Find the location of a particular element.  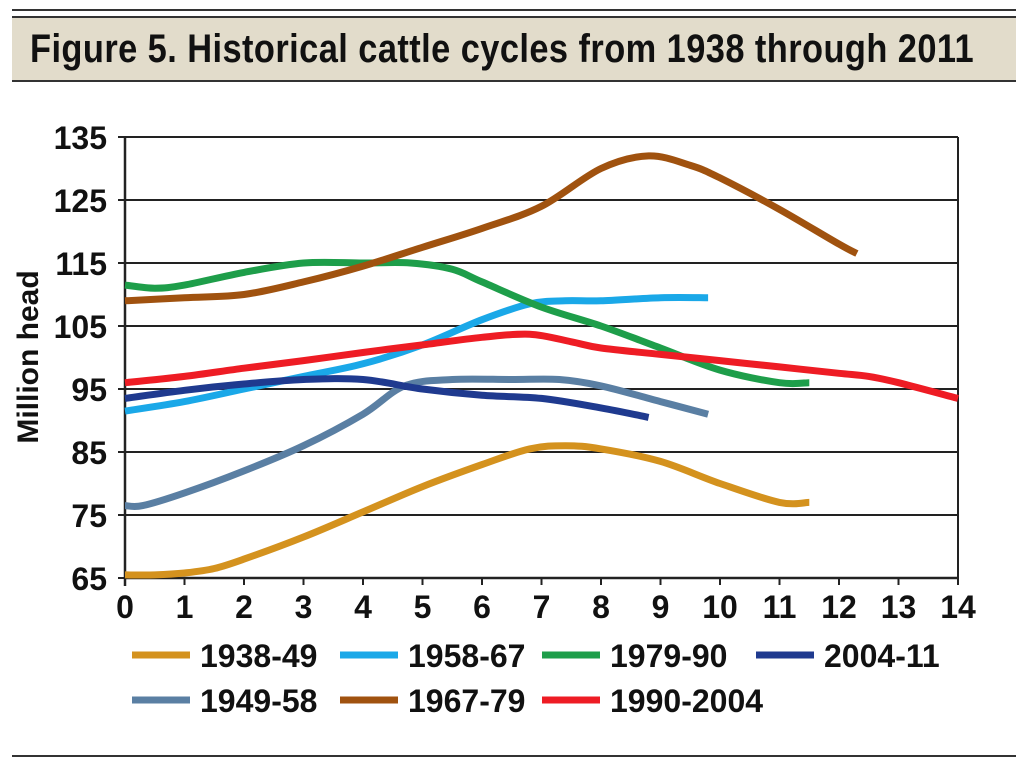

legend-label-2004-11: 2004-11 is located at coordinates (882, 656).